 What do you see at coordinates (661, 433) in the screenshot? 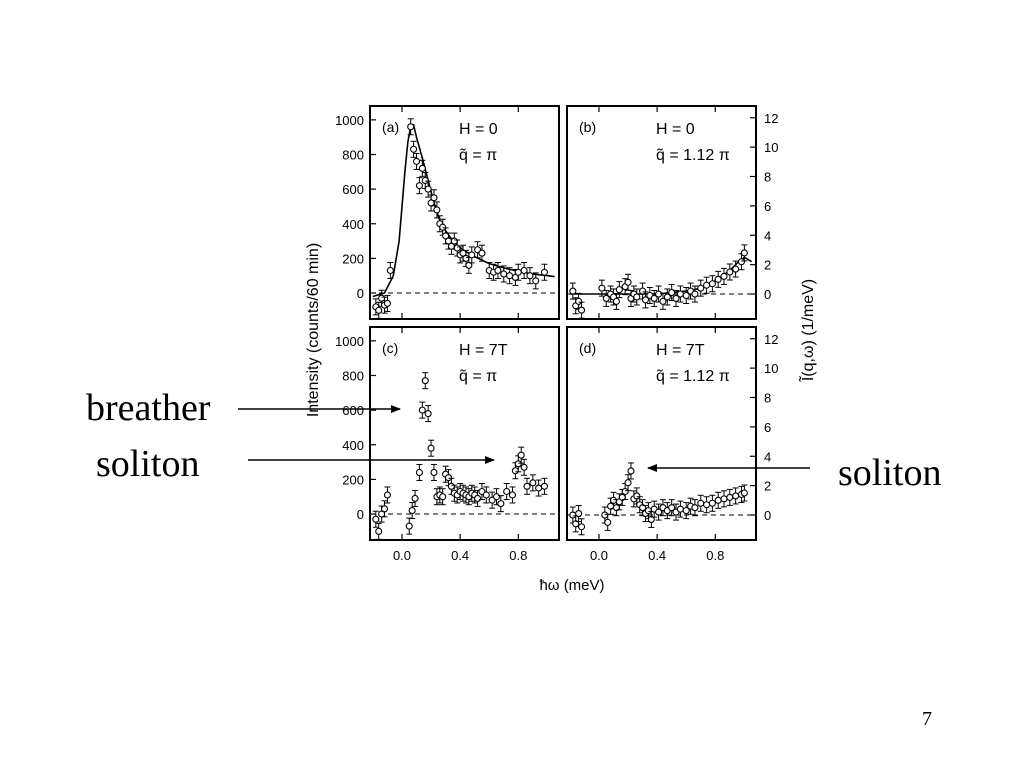
I see `panel-d-frame` at bounding box center [661, 433].